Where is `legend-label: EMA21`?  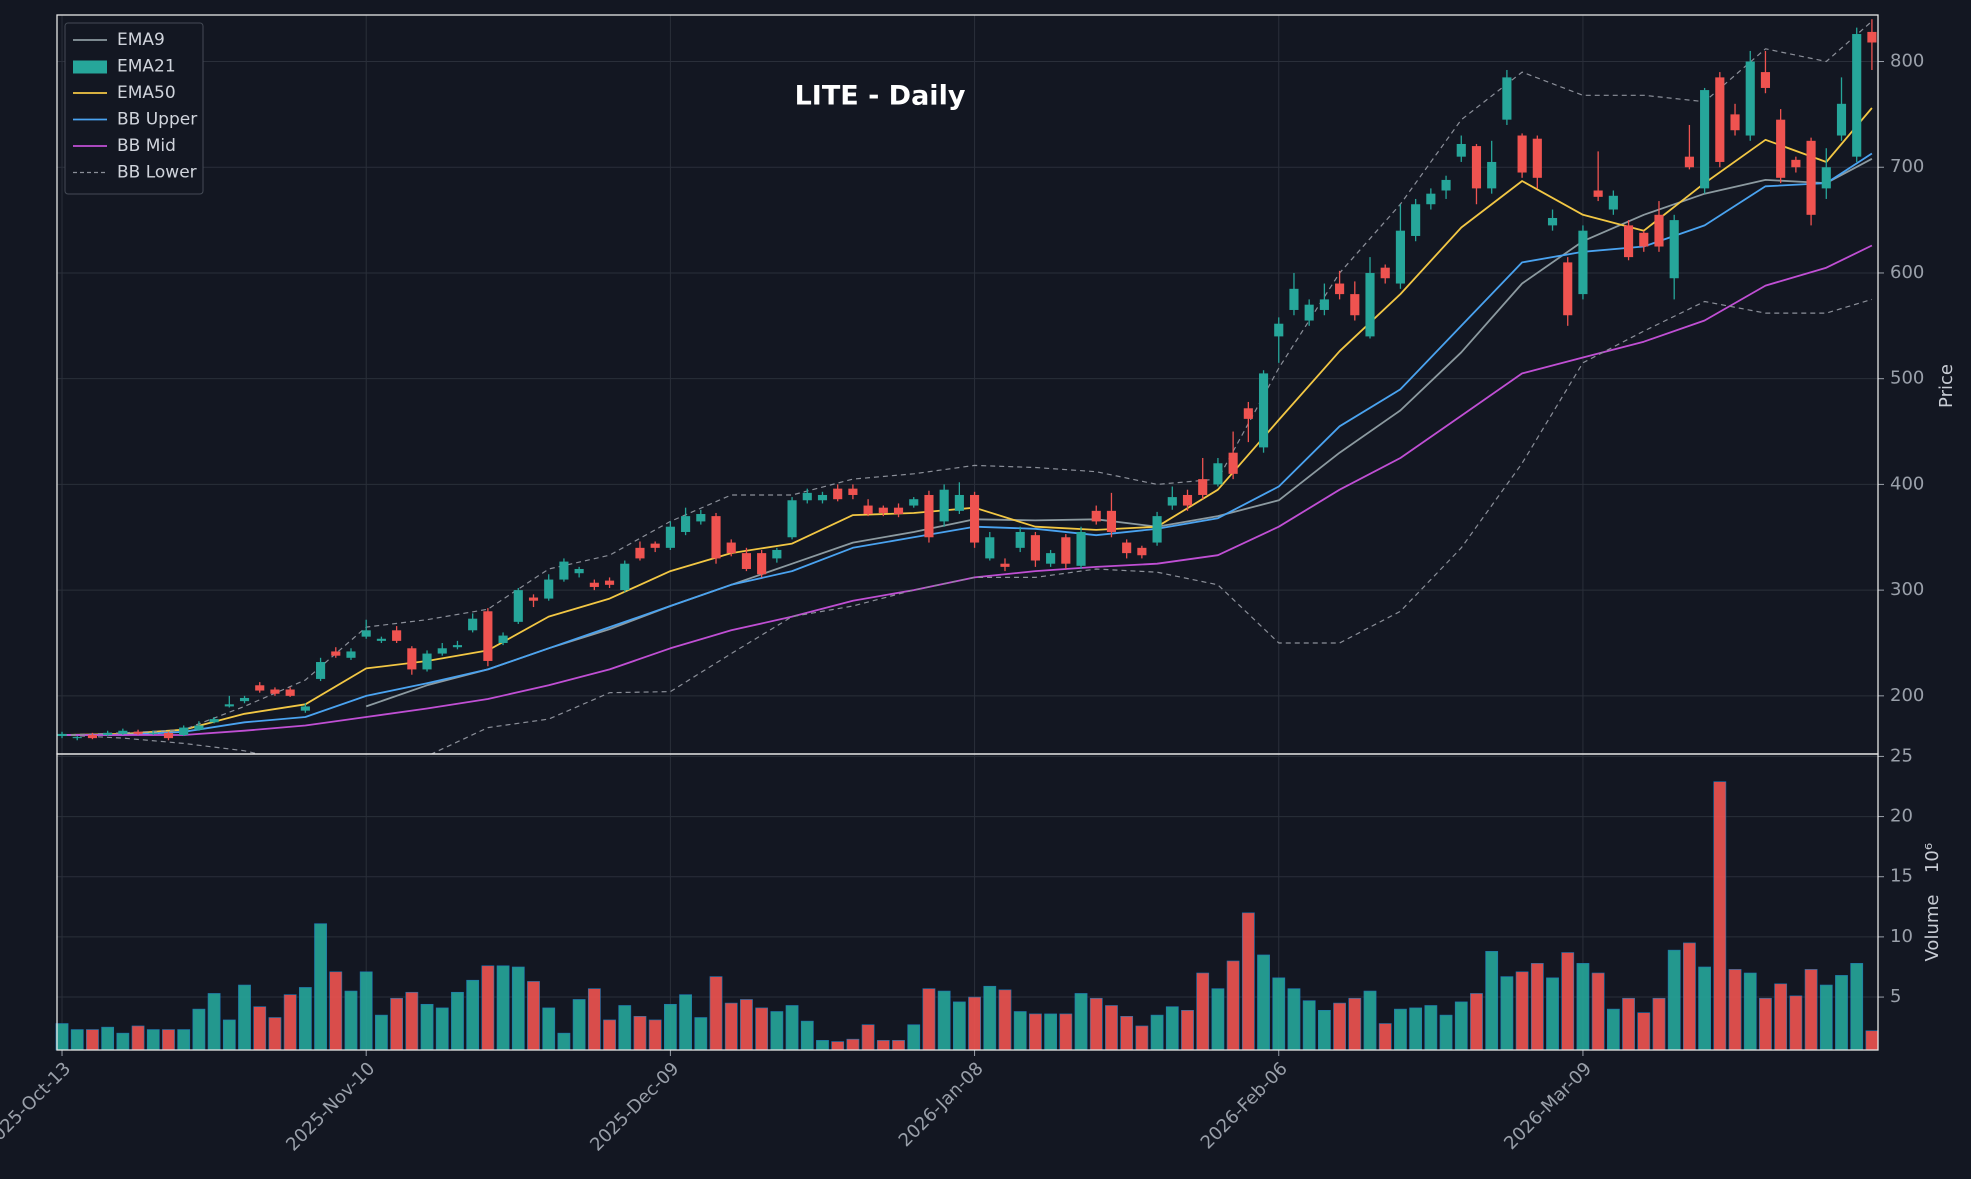
legend-label: EMA21 is located at coordinates (146, 67).